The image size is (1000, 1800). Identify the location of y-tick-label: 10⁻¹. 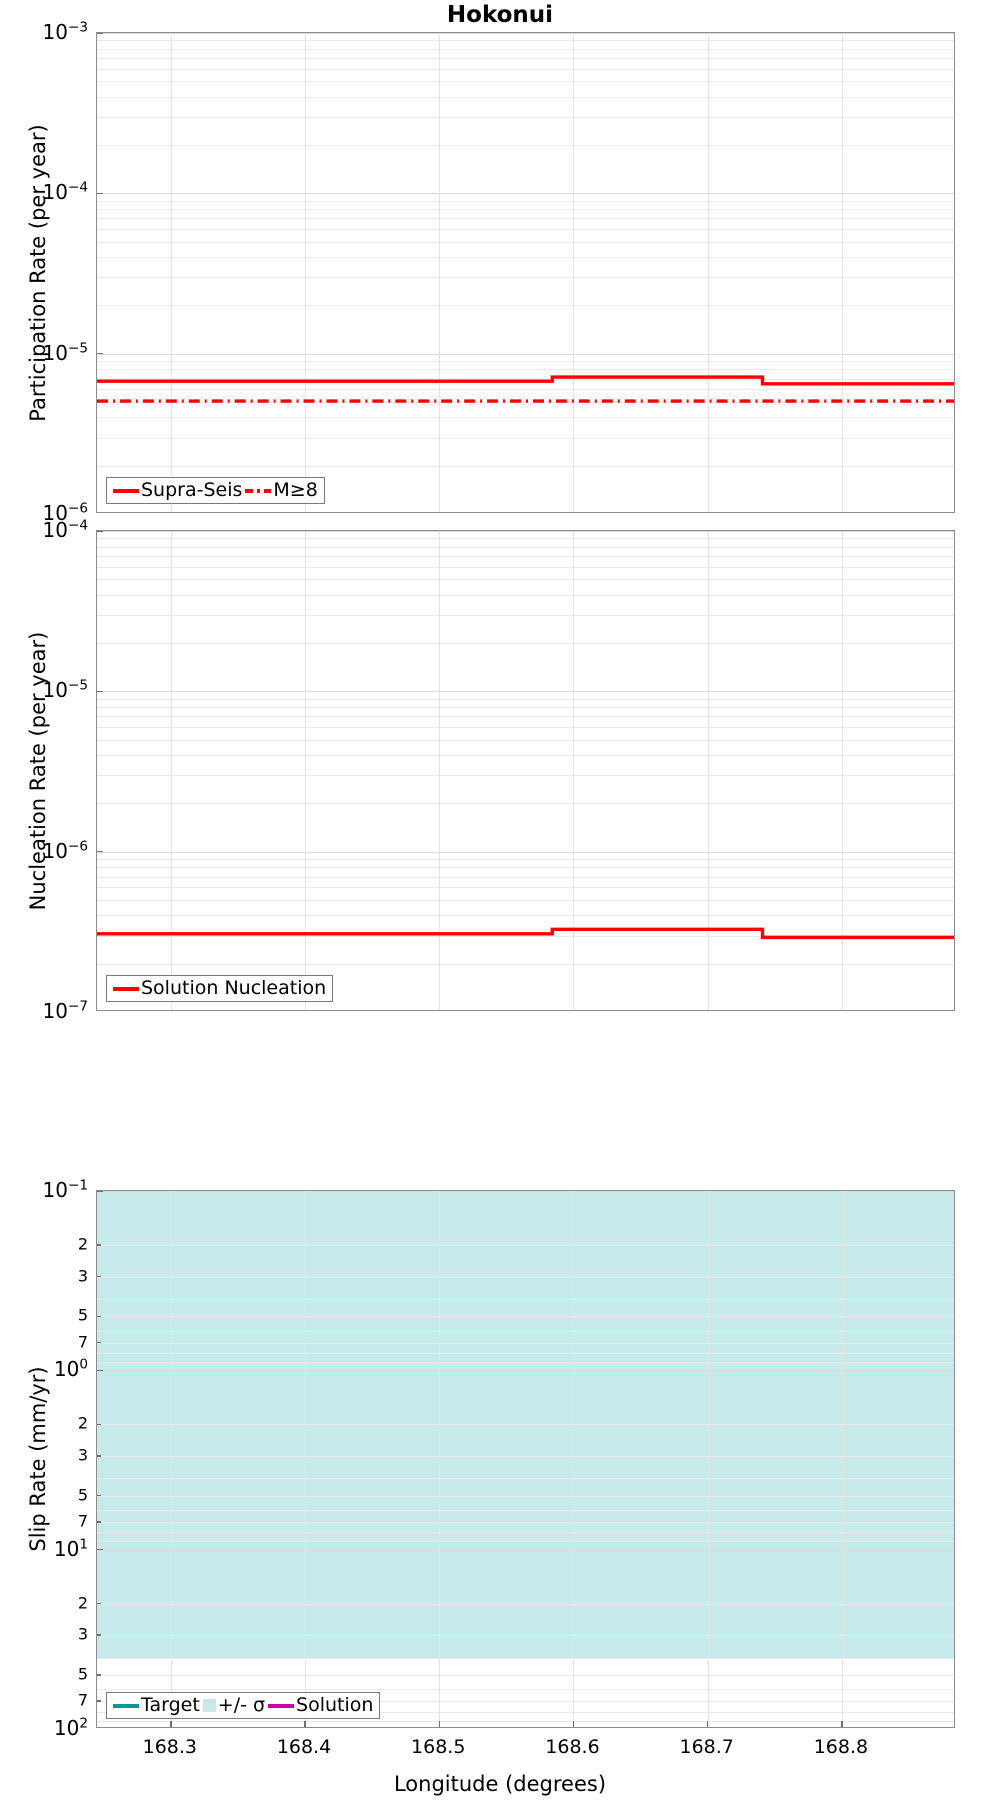
(65, 1189).